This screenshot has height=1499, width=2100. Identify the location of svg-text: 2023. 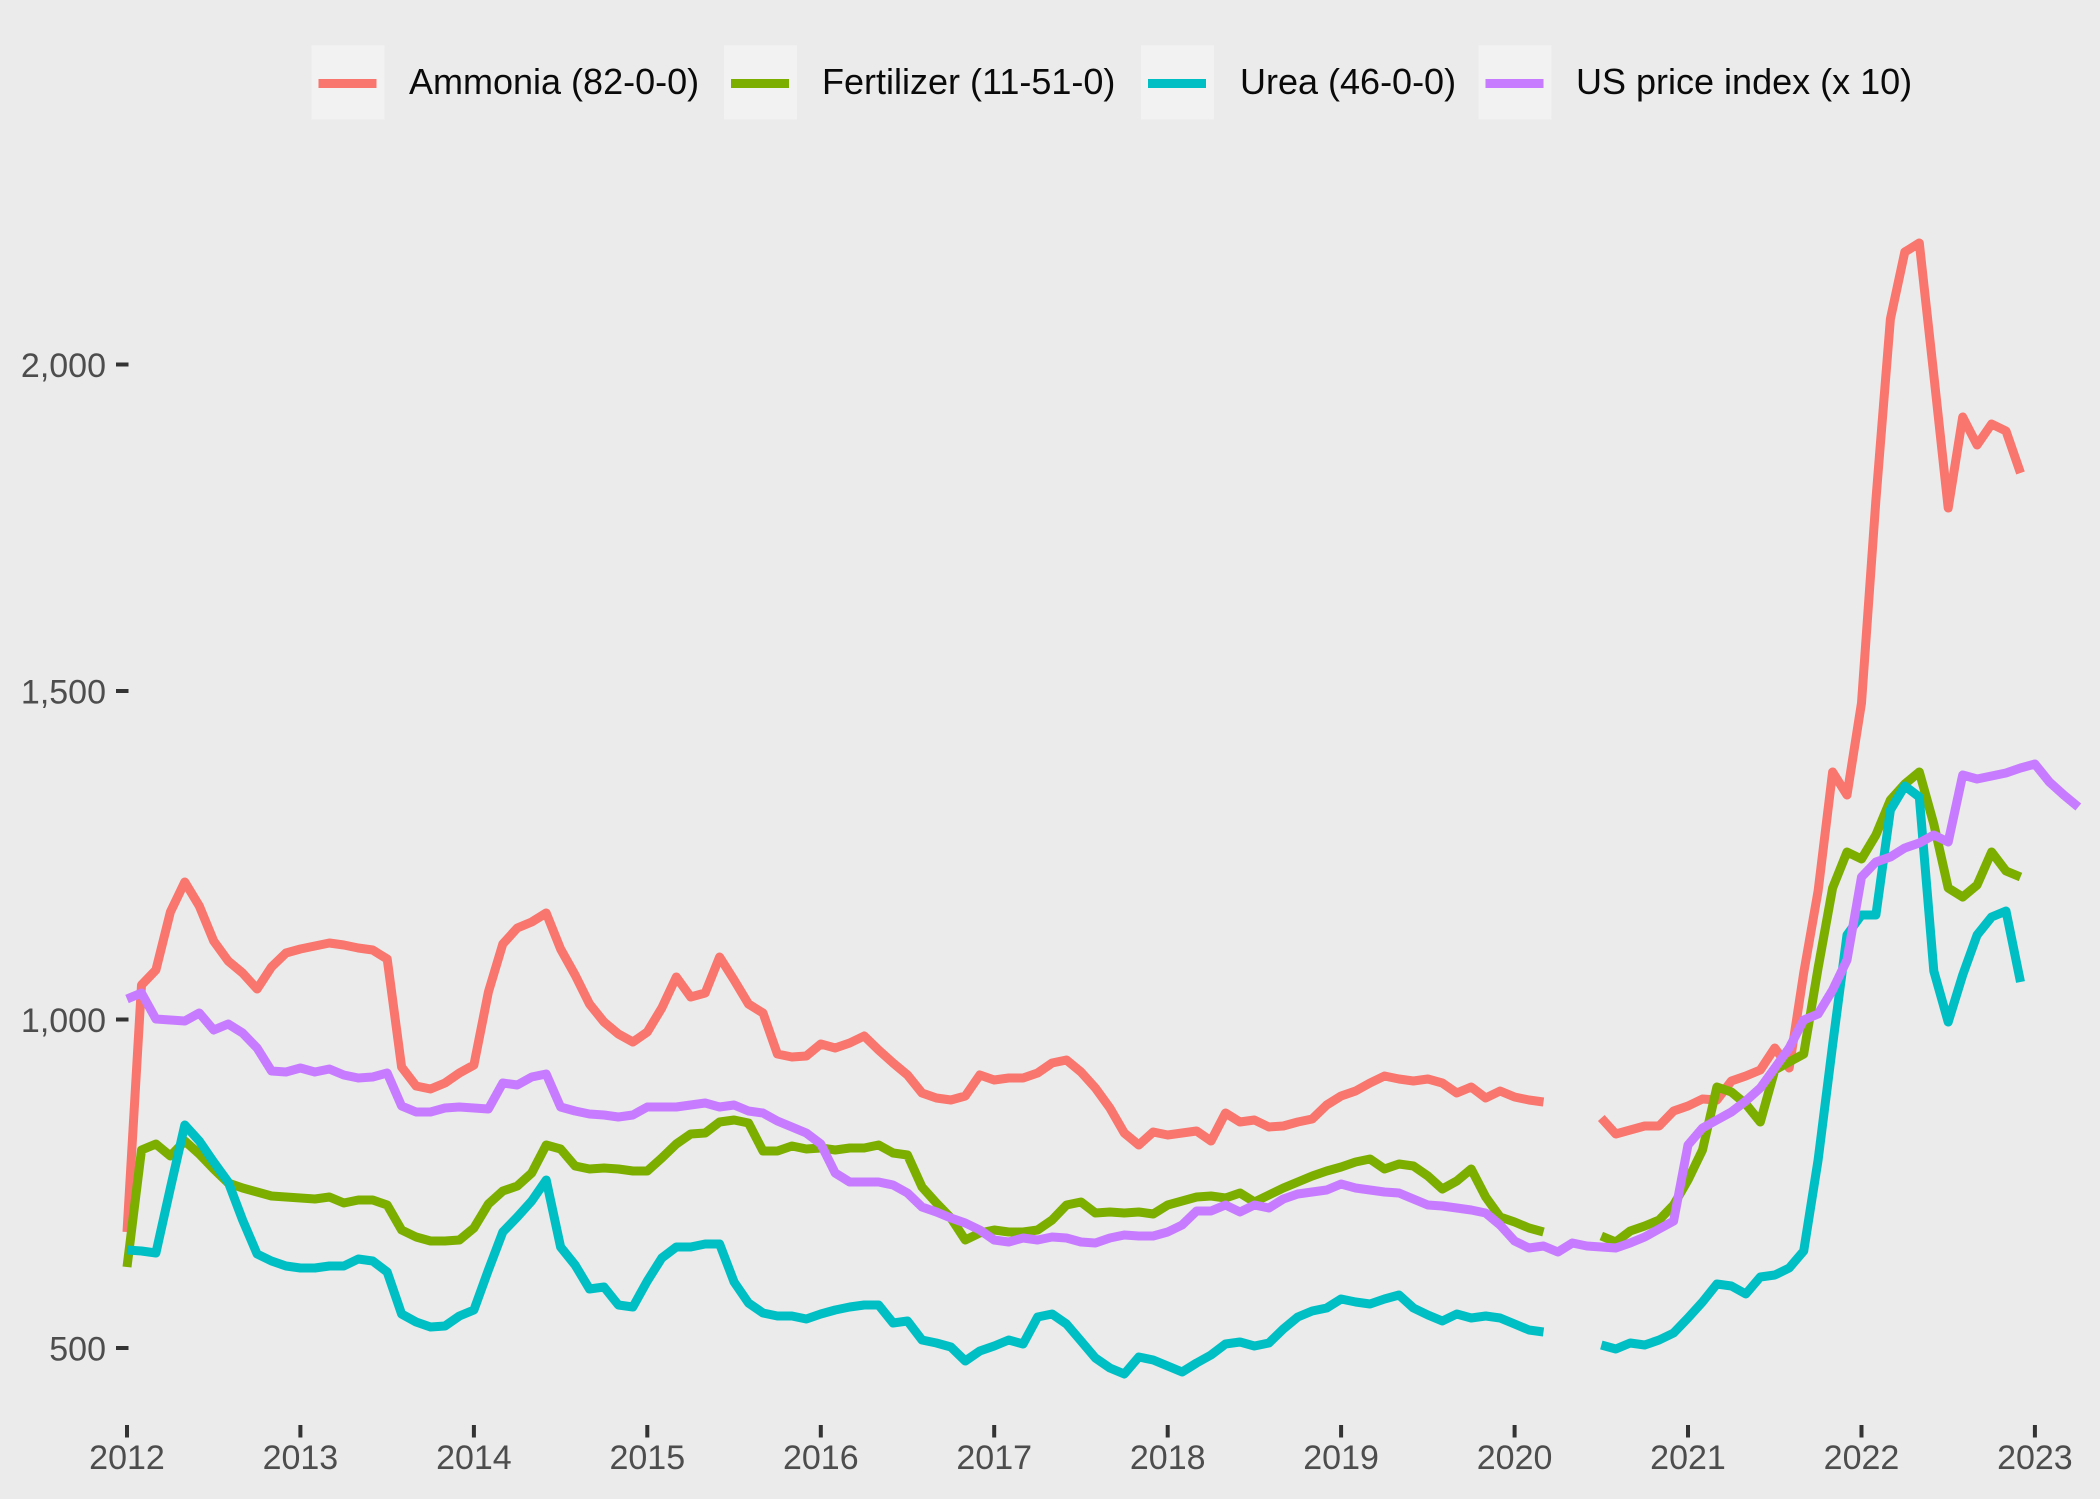
(2035, 1458).